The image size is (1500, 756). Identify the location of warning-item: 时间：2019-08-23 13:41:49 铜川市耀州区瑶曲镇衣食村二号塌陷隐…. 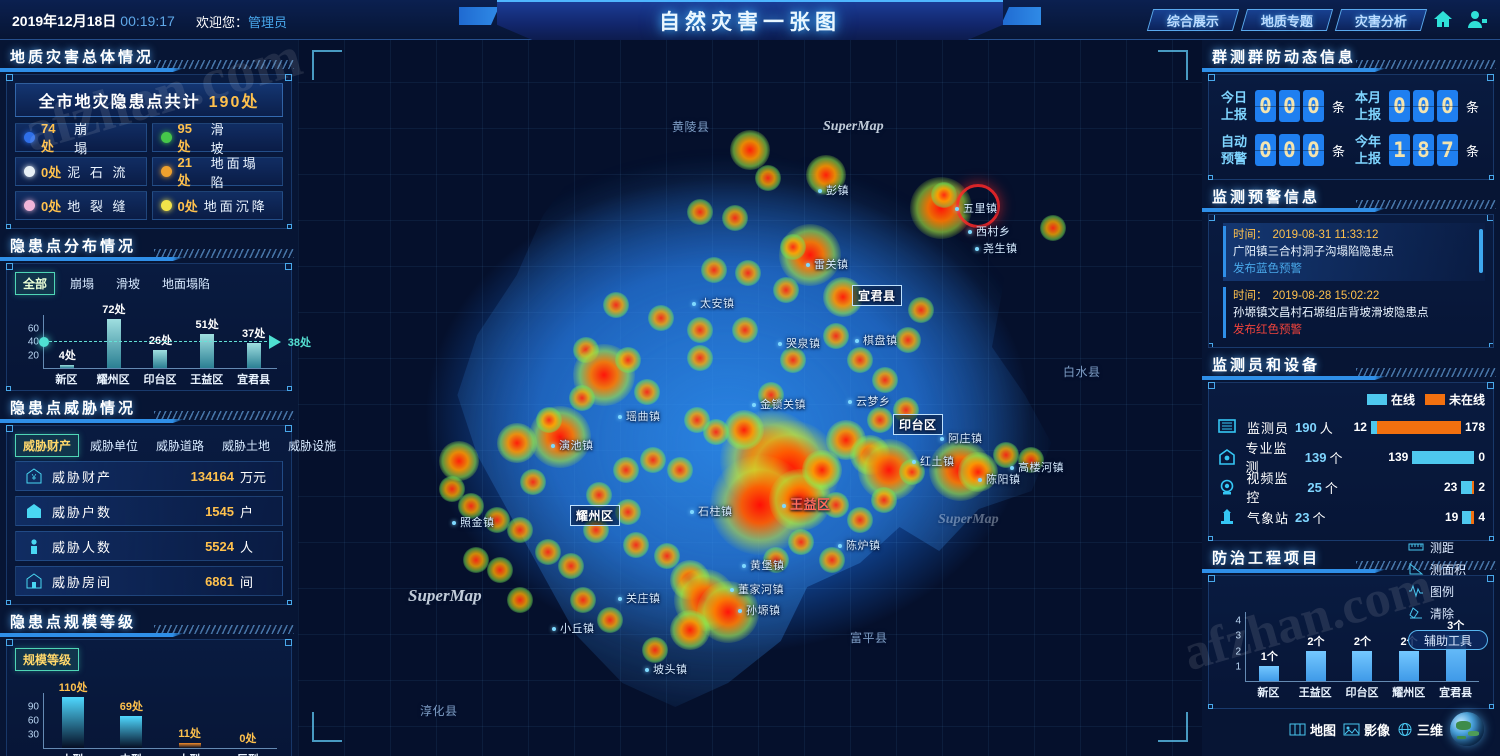
(1354, 346).